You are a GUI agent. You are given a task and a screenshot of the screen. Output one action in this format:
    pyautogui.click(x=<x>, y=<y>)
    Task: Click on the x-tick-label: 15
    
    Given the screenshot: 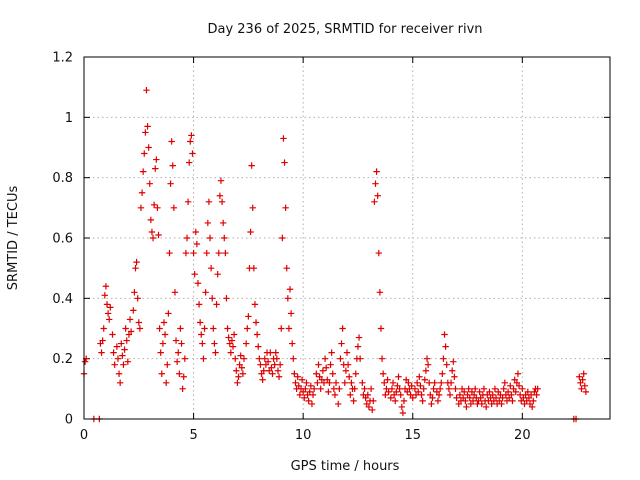 What is the action you would take?
    pyautogui.click(x=412, y=435)
    